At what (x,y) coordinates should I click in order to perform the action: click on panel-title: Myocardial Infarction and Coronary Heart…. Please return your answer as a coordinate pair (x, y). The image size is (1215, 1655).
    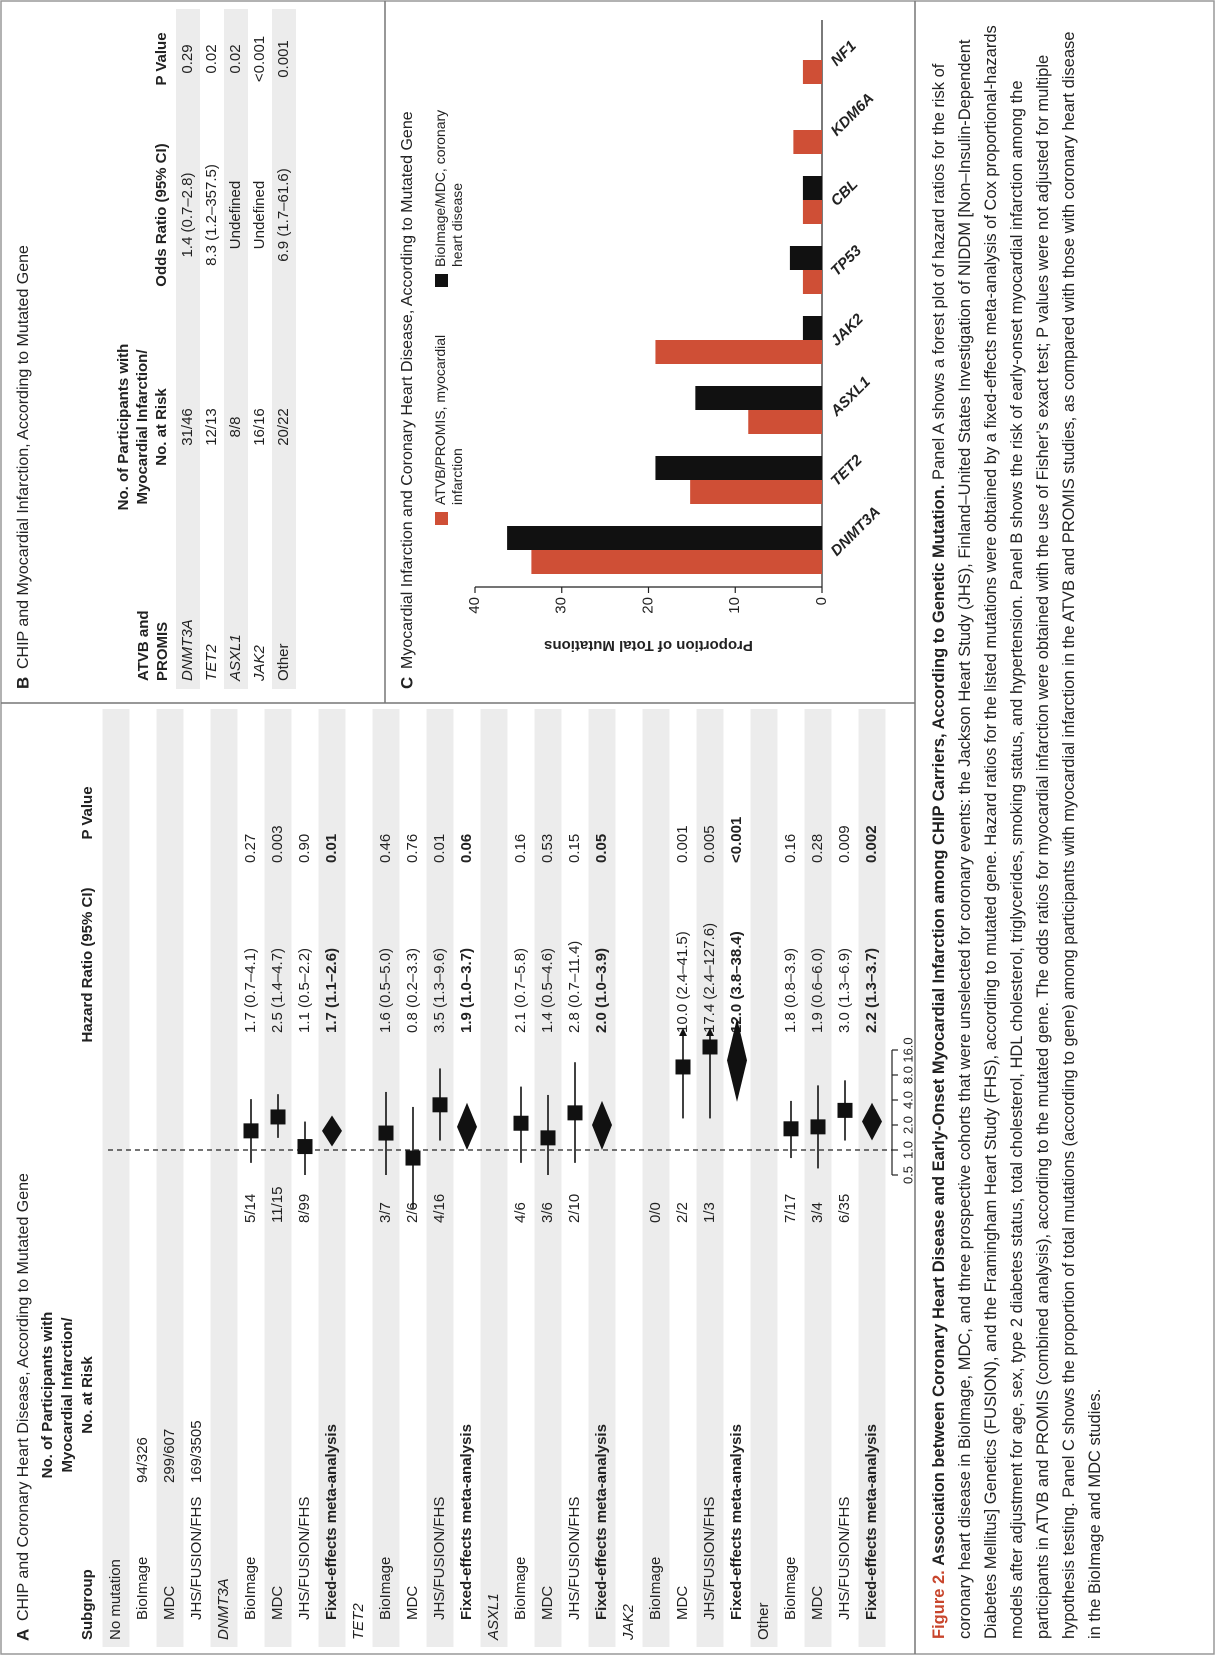
    Looking at the image, I should click on (407, 390).